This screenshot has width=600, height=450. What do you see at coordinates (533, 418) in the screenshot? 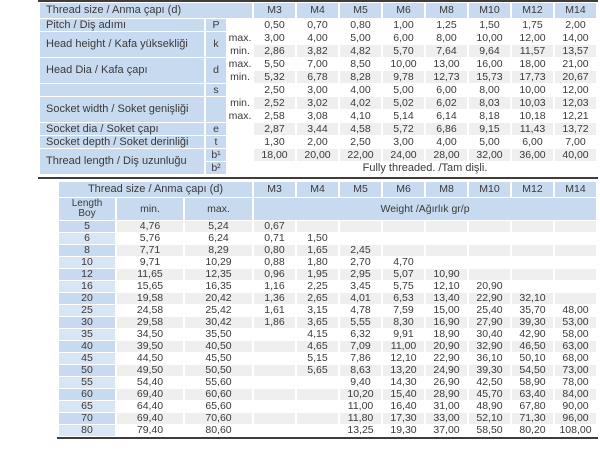
I see `weight-cell: 71,30` at bounding box center [533, 418].